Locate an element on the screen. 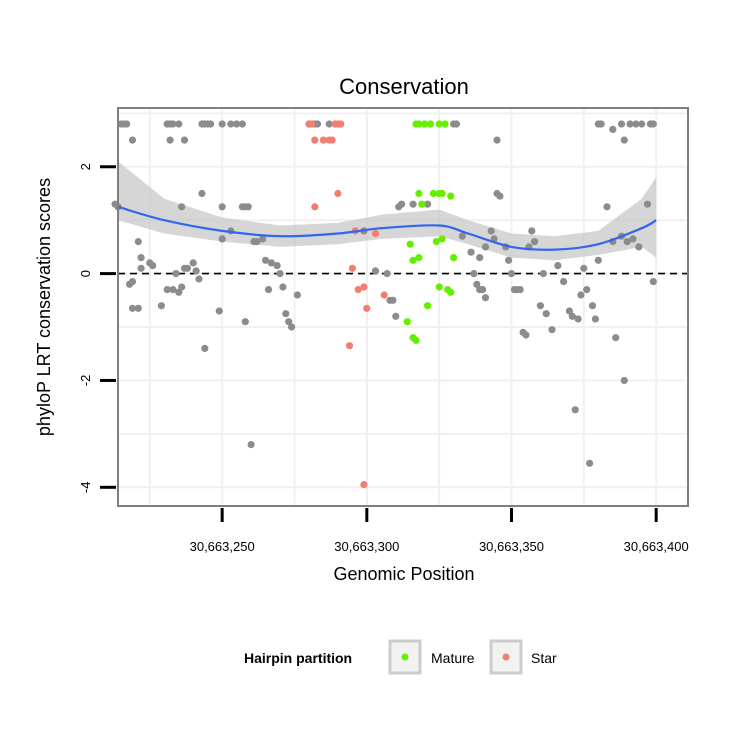 The width and height of the screenshot is (750, 750). y-tick-label: 2 is located at coordinates (85, 166).